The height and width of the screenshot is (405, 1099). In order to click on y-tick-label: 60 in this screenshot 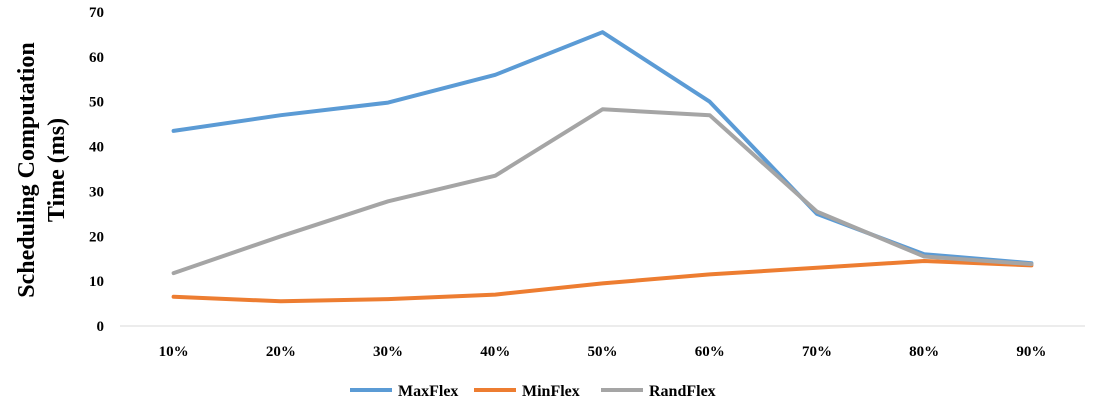, I will do `click(96, 58)`.